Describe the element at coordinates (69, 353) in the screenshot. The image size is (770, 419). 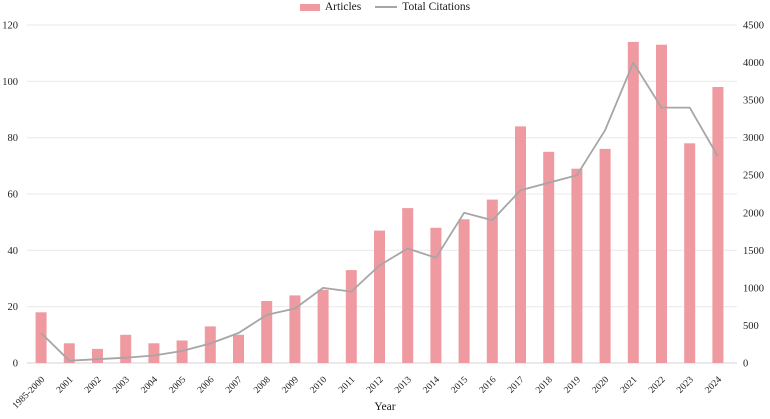
I see `bar-2001` at that location.